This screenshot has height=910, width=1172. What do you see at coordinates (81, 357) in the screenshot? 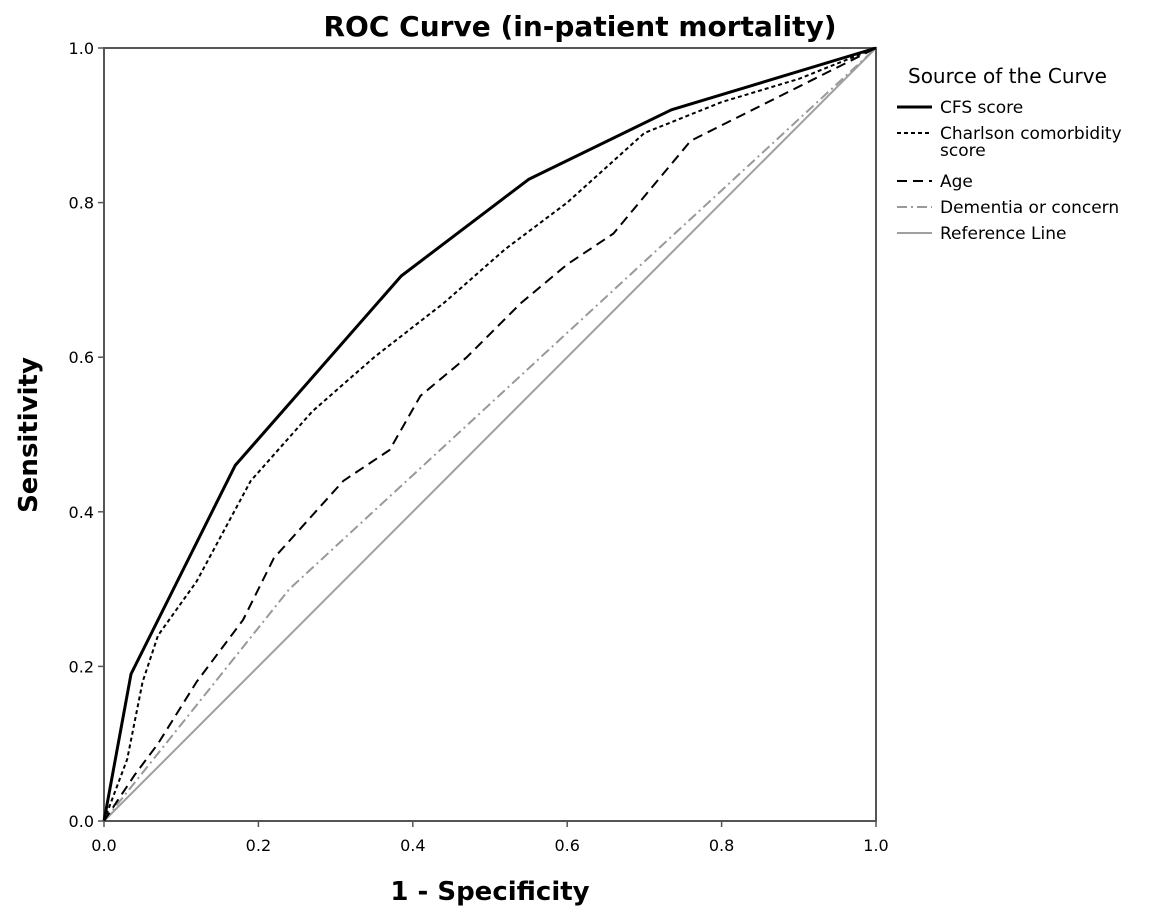
I see `y-tick-label: 0.6` at bounding box center [81, 357].